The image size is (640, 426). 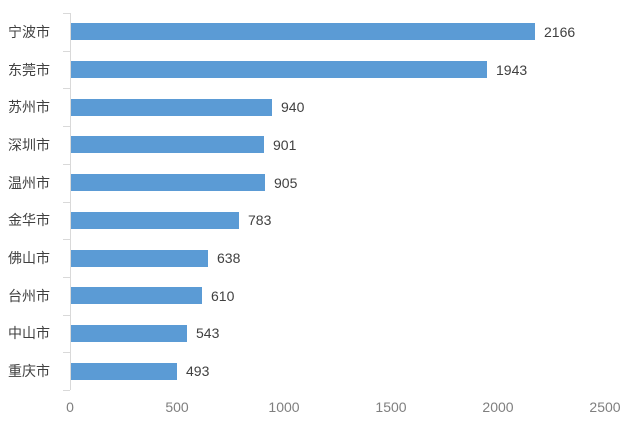 What do you see at coordinates (286, 183) in the screenshot?
I see `value-label: 905` at bounding box center [286, 183].